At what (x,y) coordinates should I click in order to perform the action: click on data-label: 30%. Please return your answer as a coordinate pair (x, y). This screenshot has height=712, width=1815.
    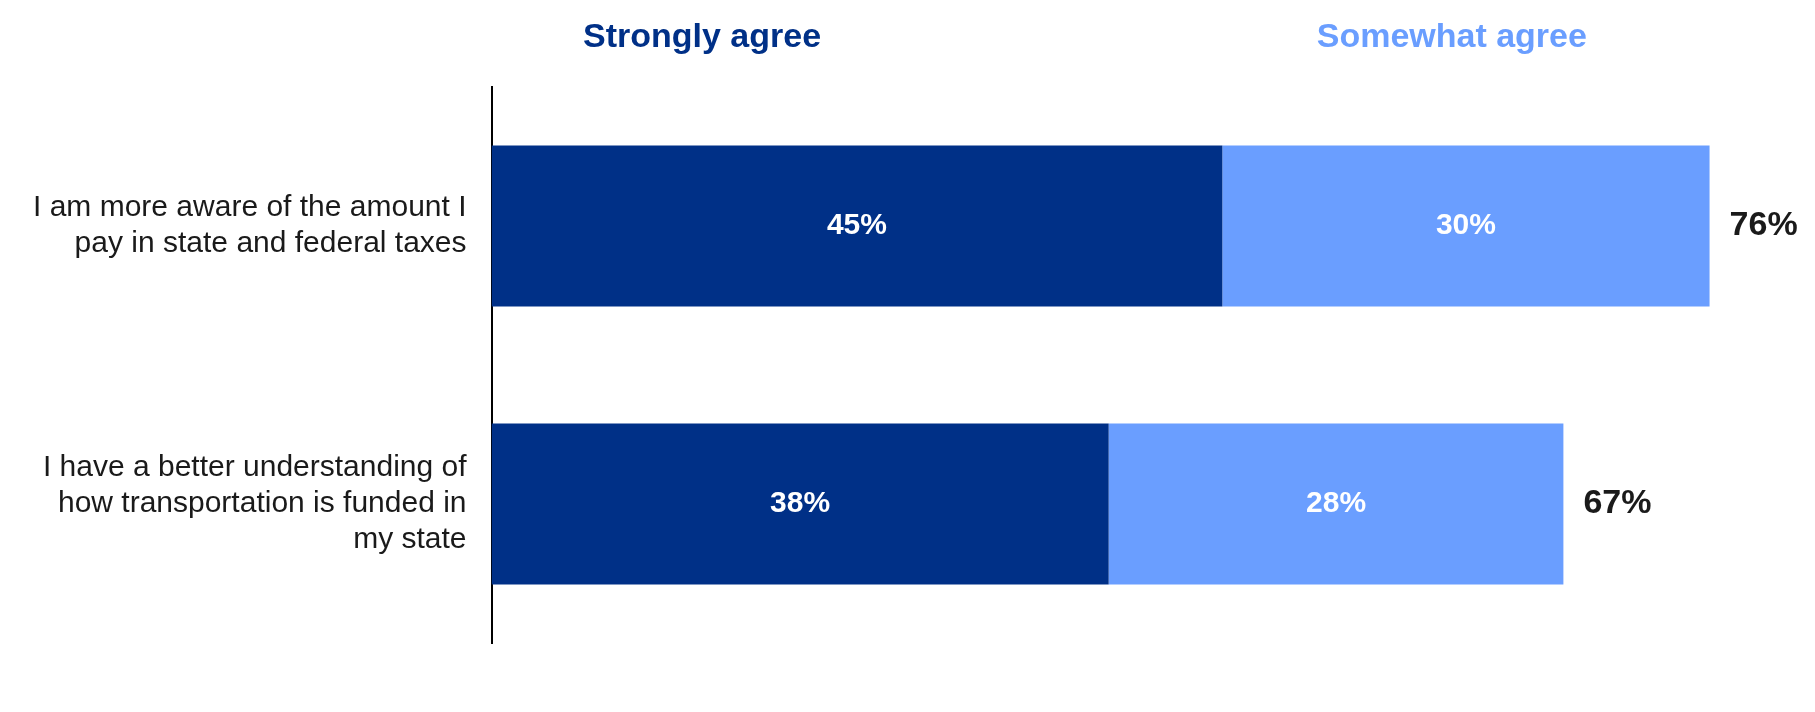
    Looking at the image, I should click on (1465, 224).